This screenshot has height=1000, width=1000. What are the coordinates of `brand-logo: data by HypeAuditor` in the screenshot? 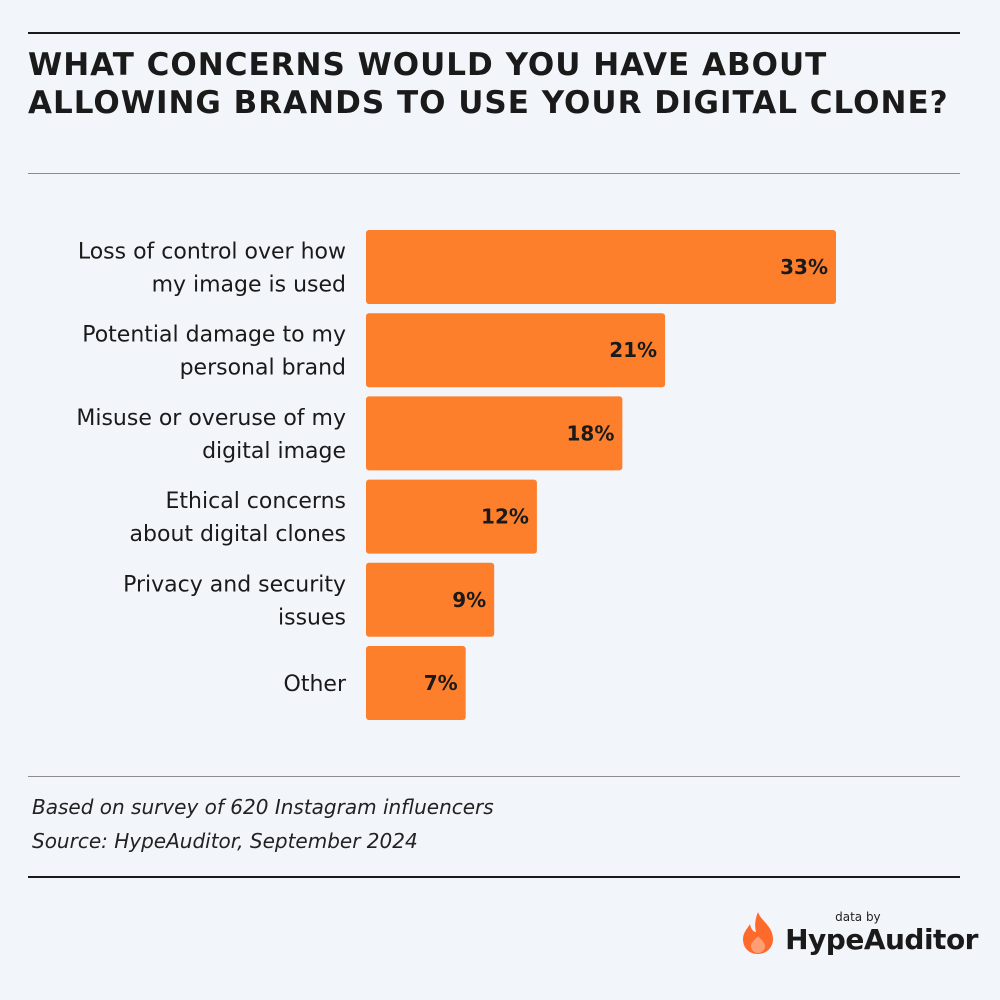 It's located at (858, 933).